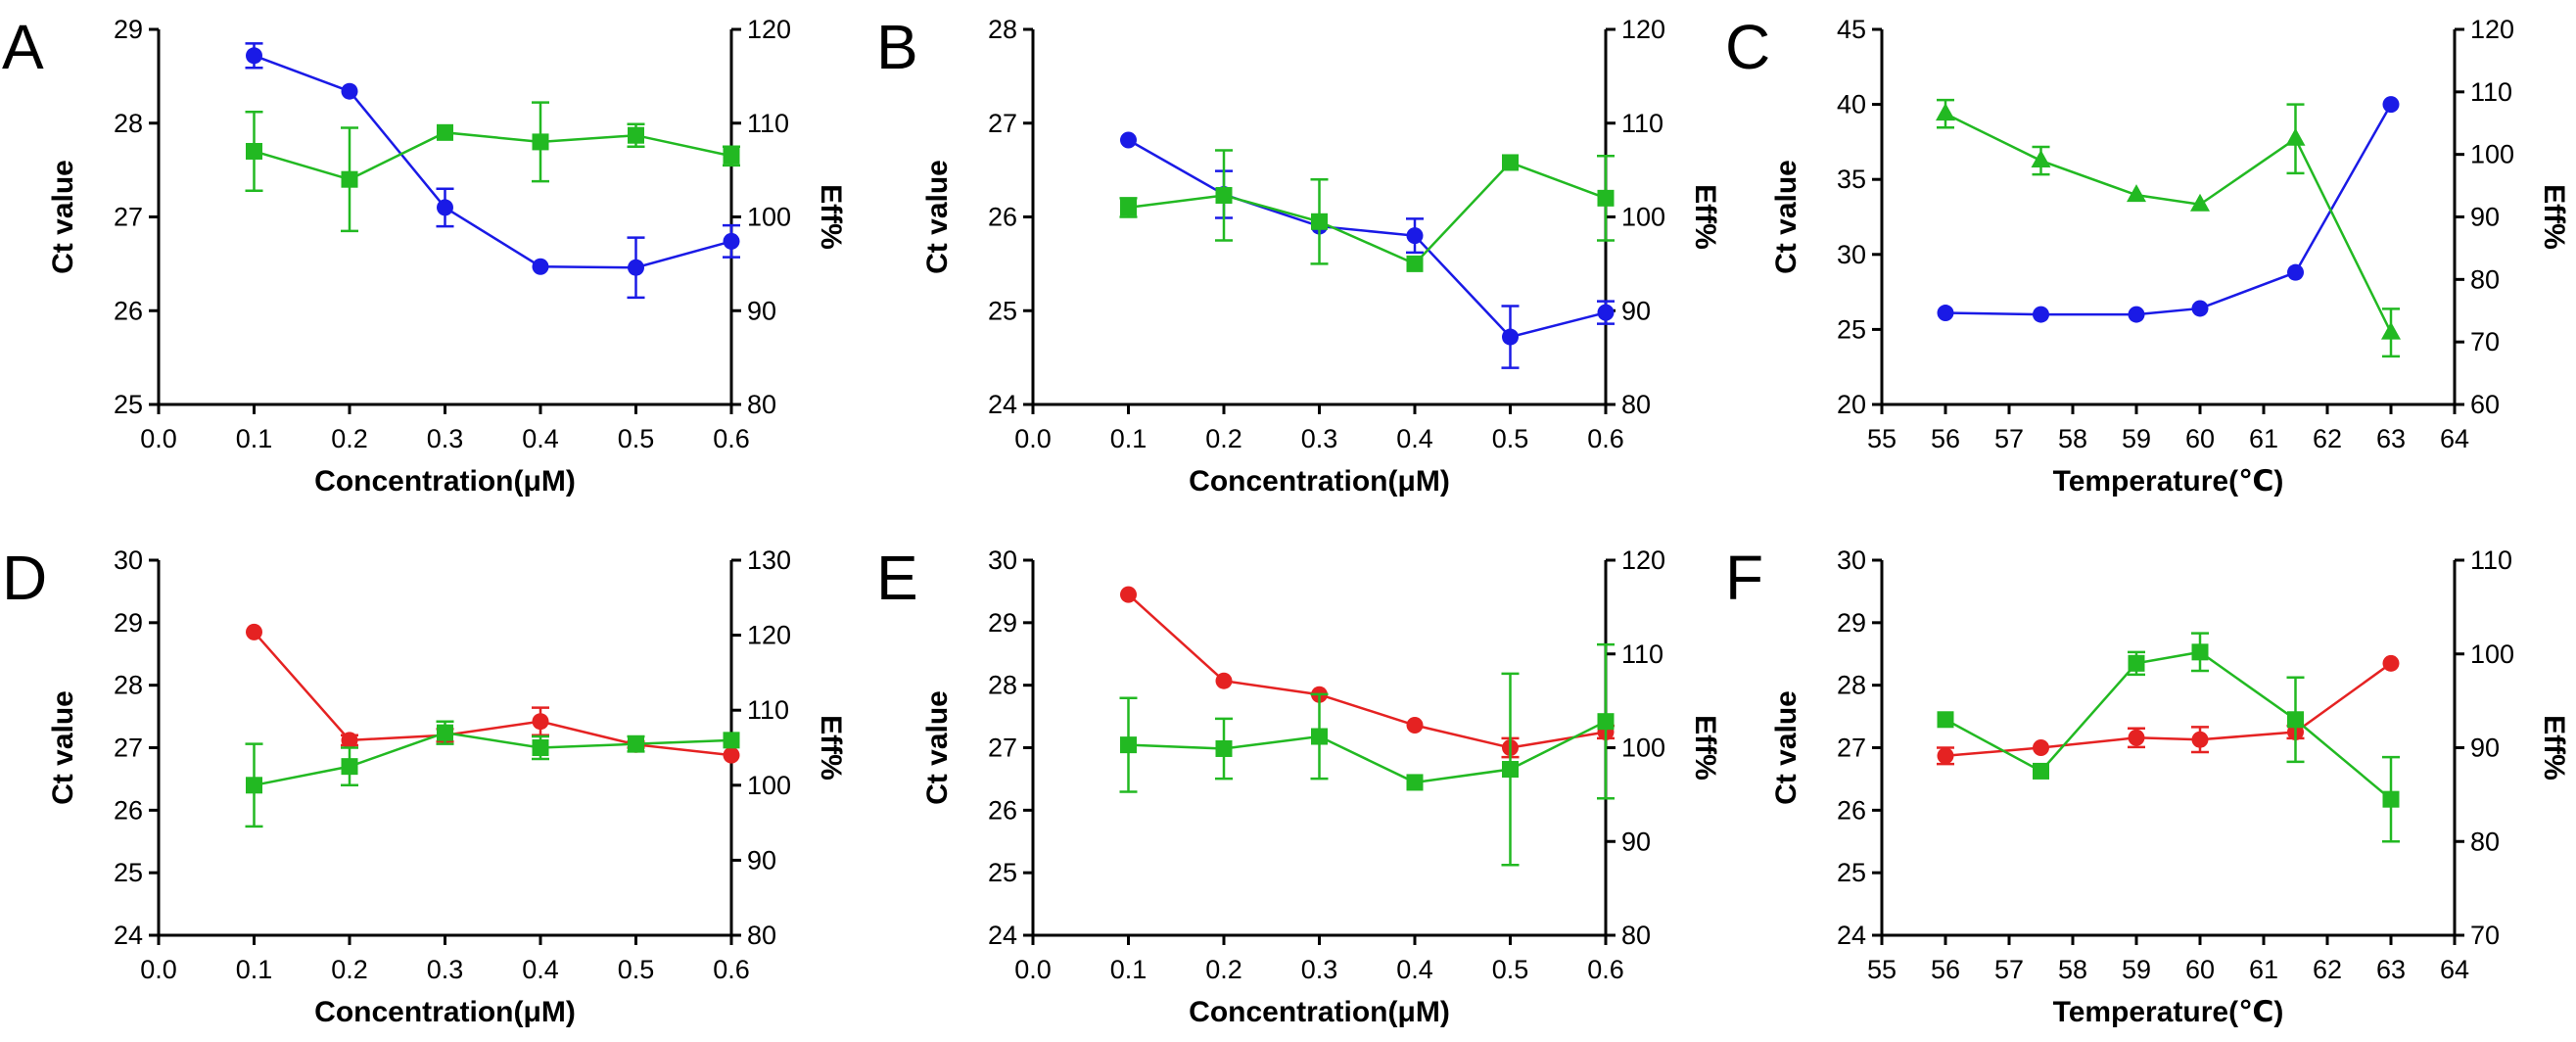 The height and width of the screenshot is (1042, 2576). I want to click on x-tick-label: 55, so click(1882, 438).